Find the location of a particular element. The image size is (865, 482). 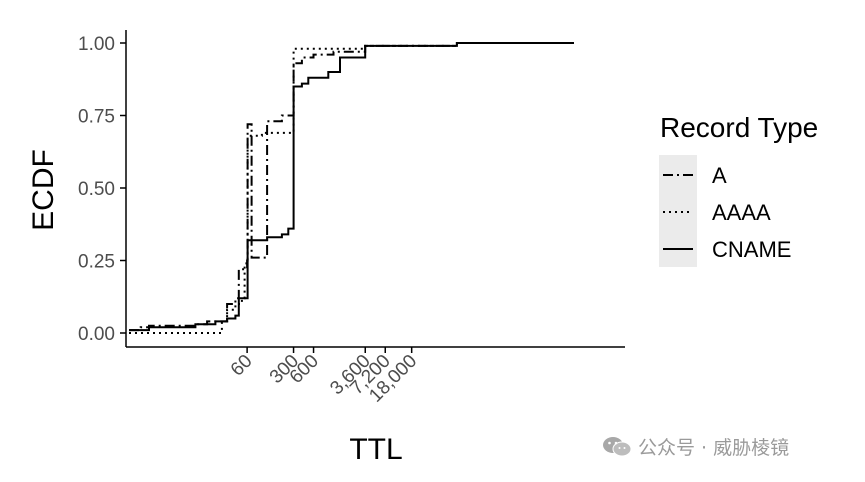

y-tick-label: 0.50 is located at coordinates (96, 189).